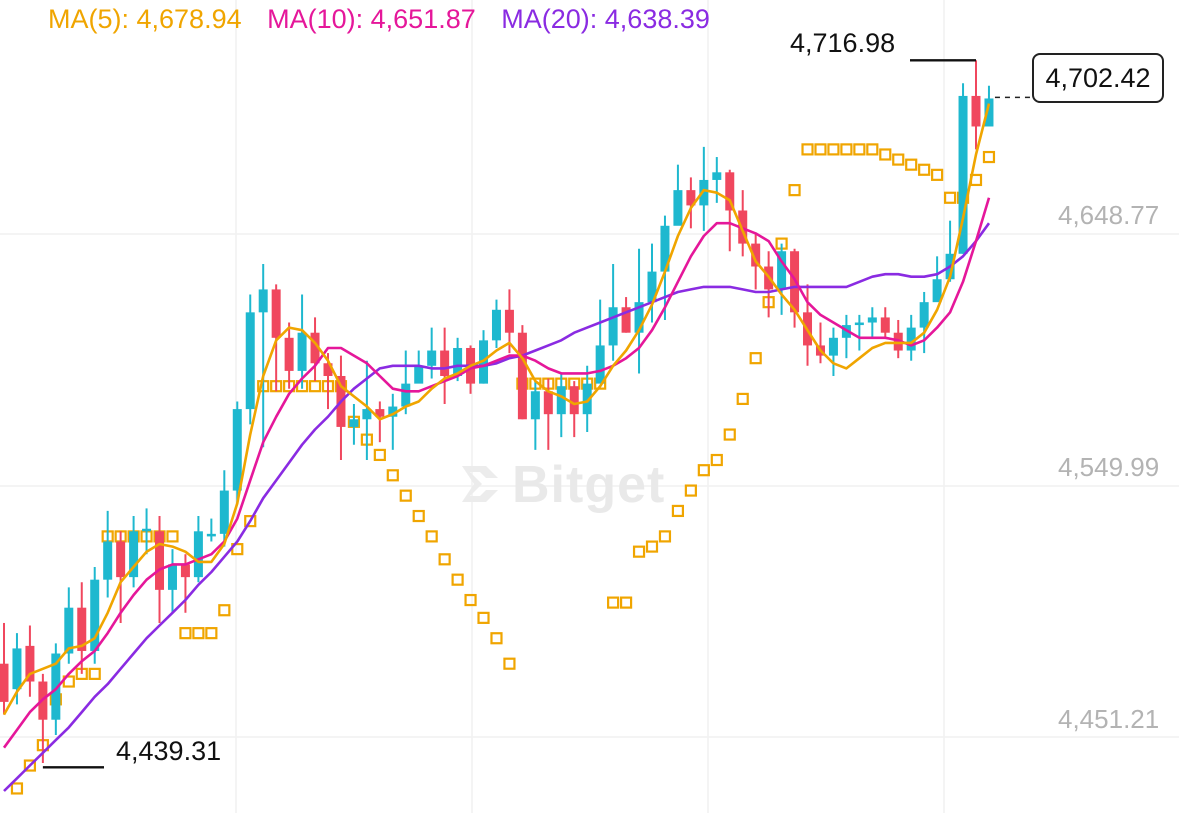 The width and height of the screenshot is (1179, 813). I want to click on legend-ma20: MA(20): 4,638.39, so click(605, 19).